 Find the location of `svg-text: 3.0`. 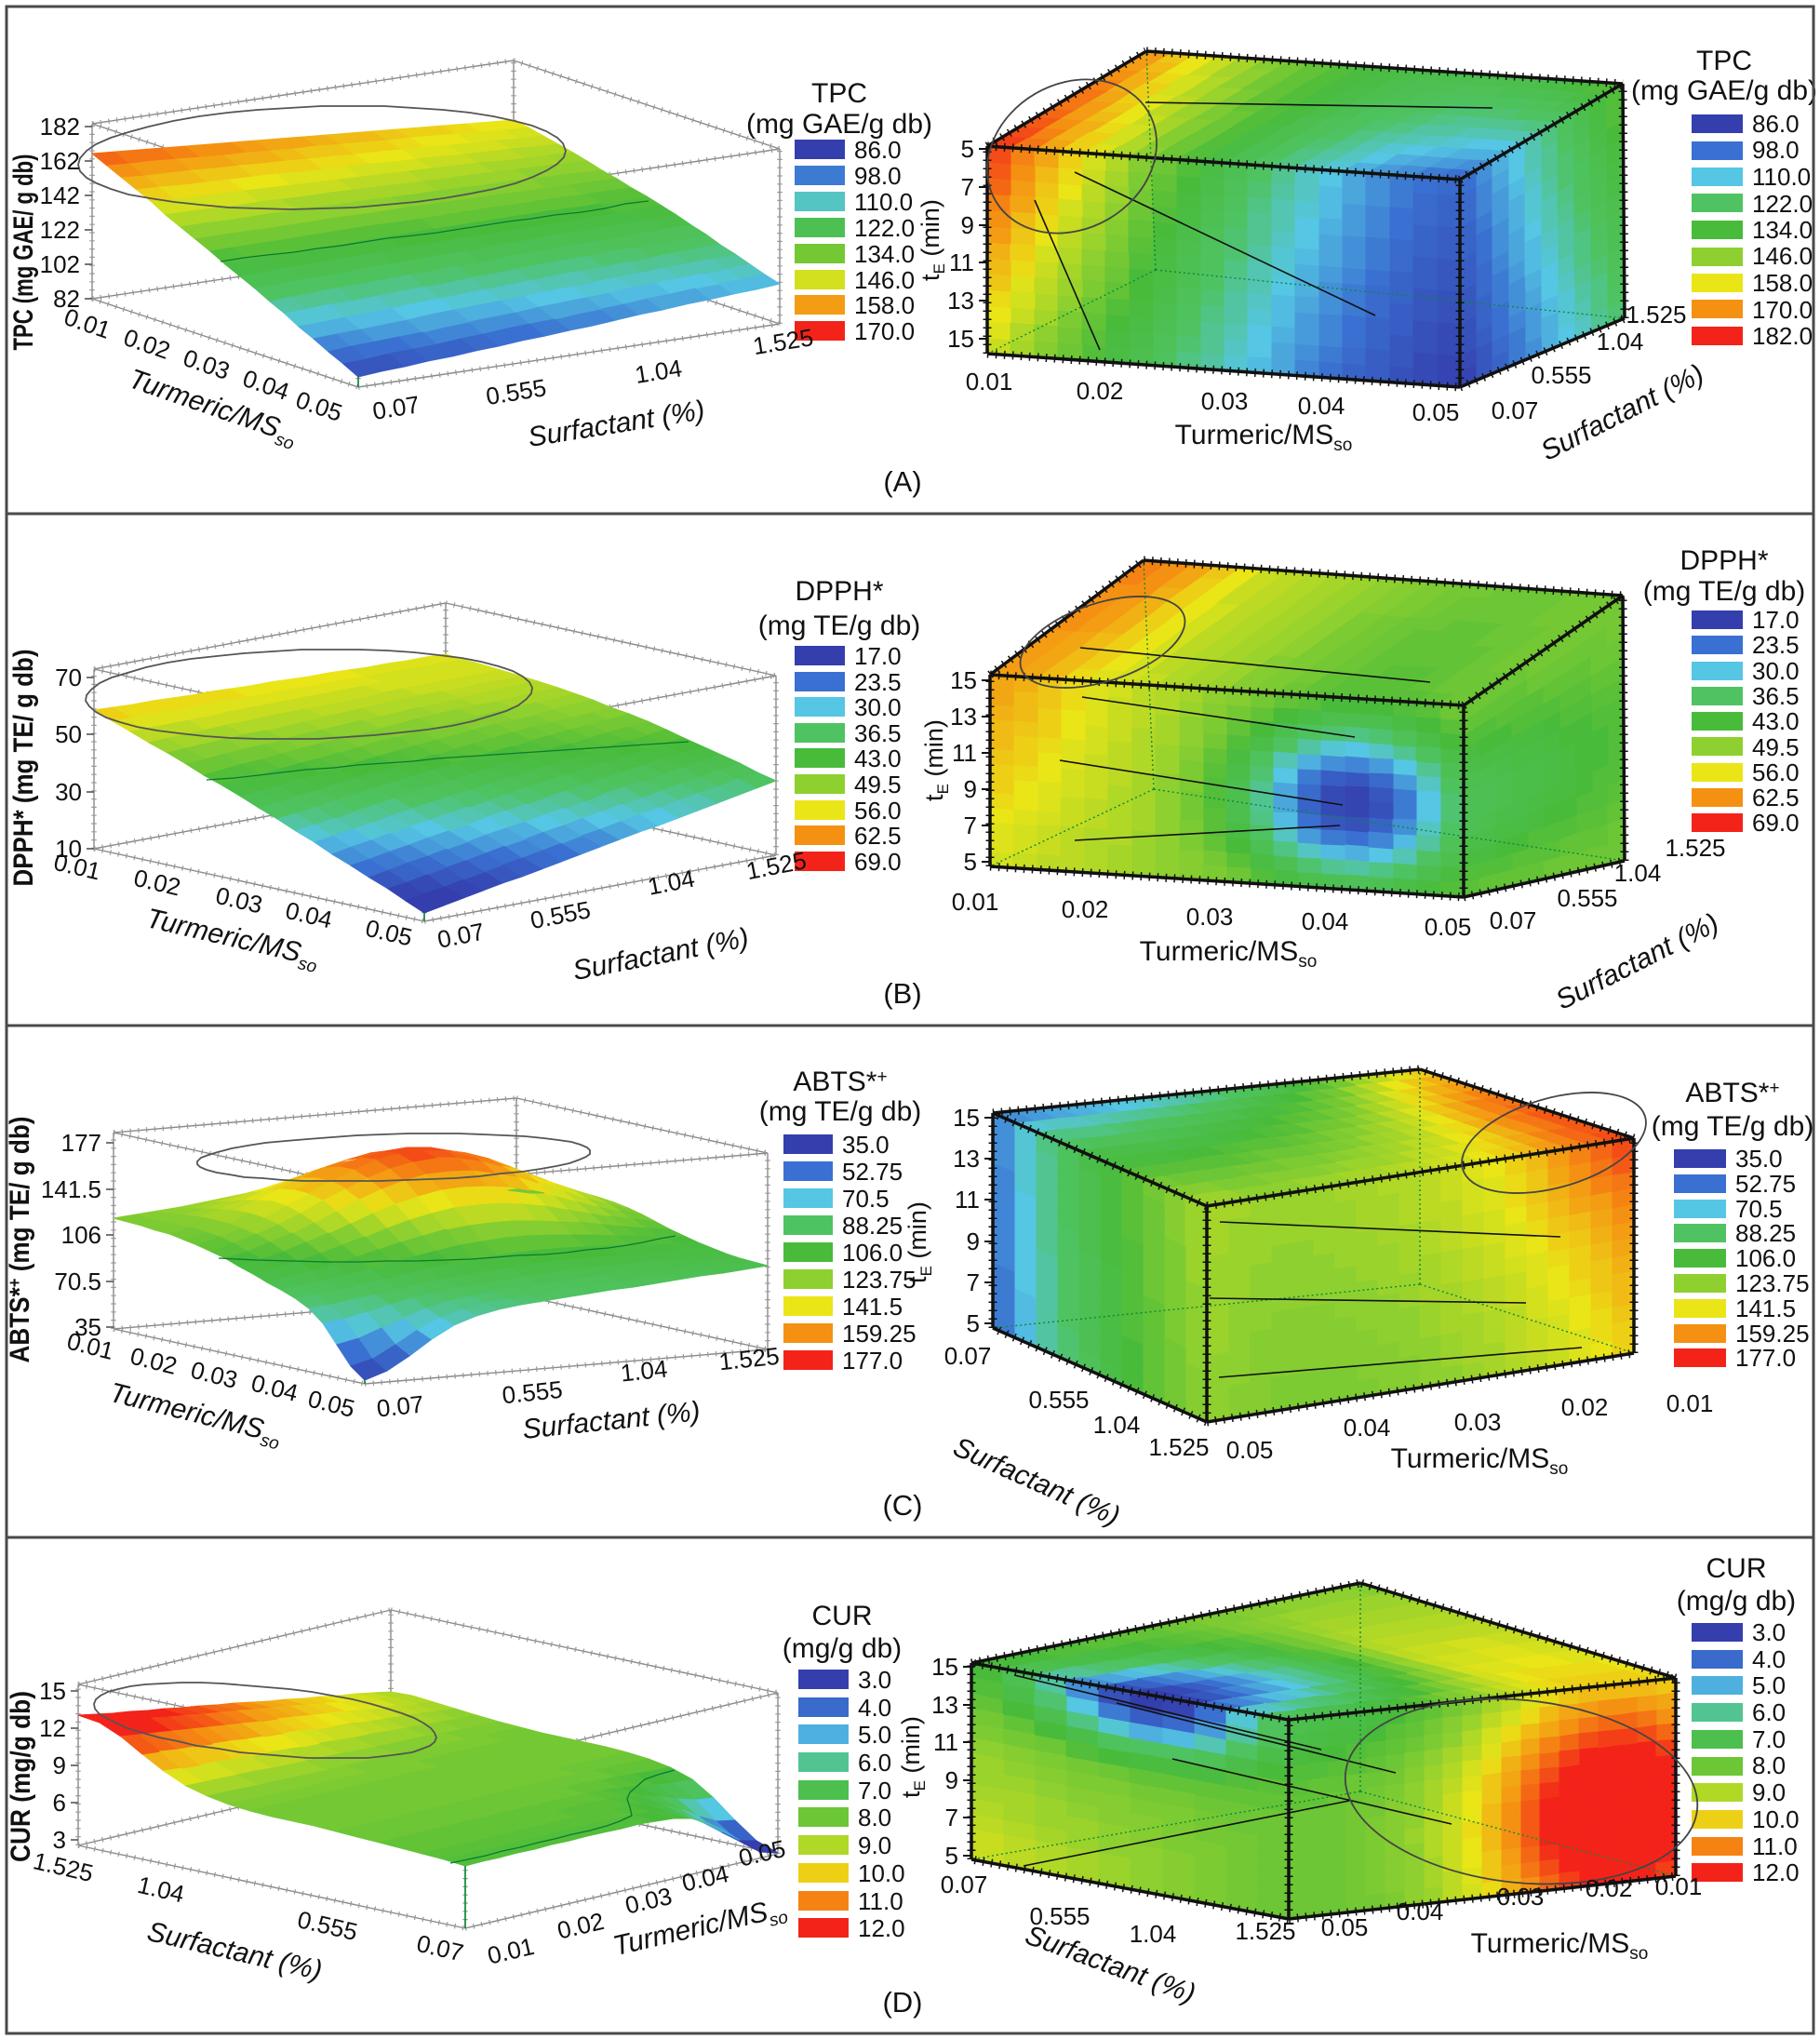

svg-text: 3.0 is located at coordinates (874, 1680).